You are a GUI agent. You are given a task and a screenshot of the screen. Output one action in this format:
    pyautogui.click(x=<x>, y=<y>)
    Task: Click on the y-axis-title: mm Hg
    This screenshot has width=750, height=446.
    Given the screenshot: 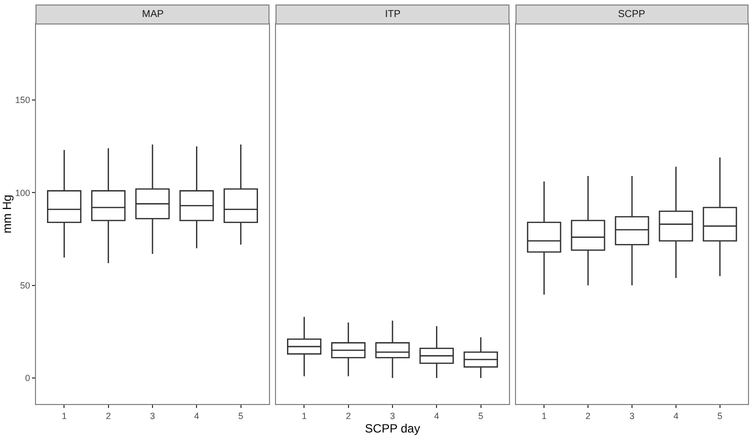 What is the action you would take?
    pyautogui.click(x=7, y=214)
    